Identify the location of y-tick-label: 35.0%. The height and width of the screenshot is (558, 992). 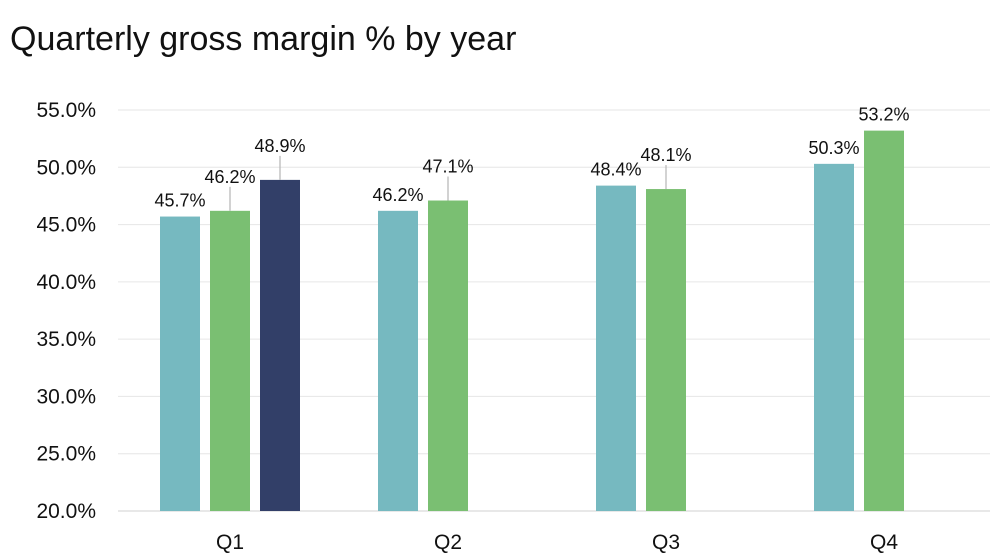
(66, 339).